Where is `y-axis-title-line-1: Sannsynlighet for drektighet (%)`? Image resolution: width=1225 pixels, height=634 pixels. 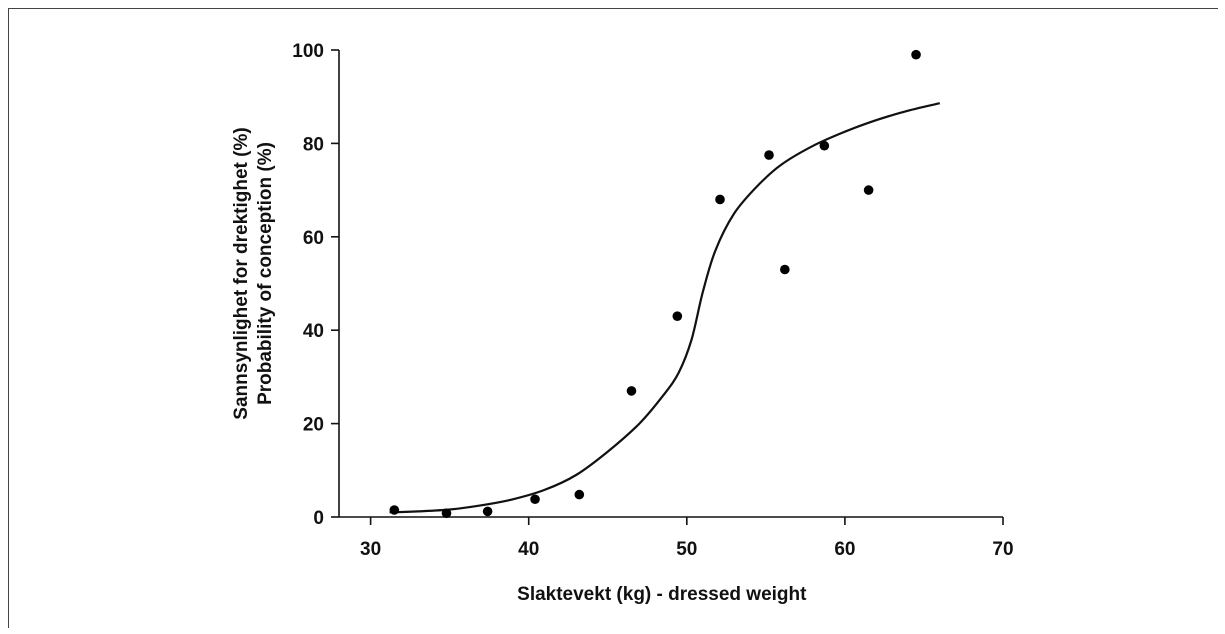 y-axis-title-line-1: Sannsynlighet for drektighet (%) is located at coordinates (241, 273).